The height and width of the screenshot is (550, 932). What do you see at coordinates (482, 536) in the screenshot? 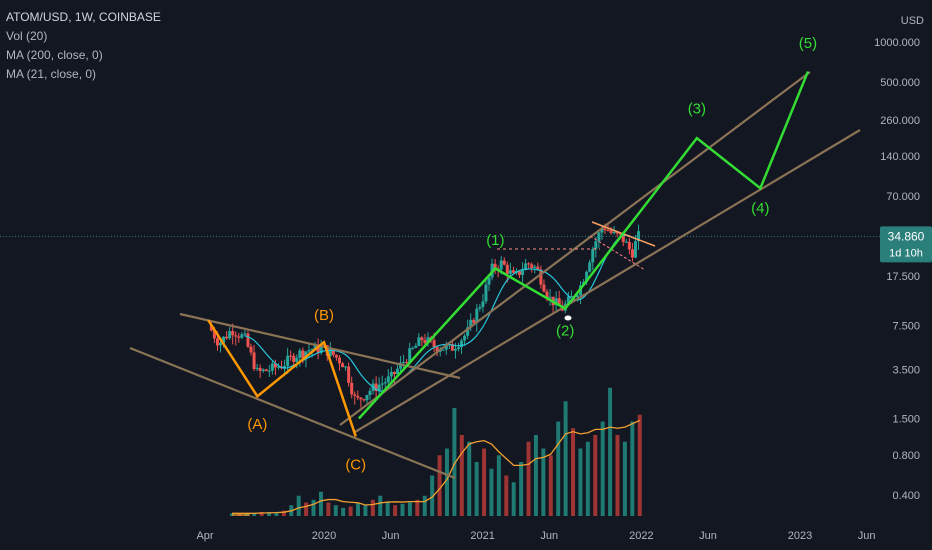
I see `x-tick-label: 2021` at bounding box center [482, 536].